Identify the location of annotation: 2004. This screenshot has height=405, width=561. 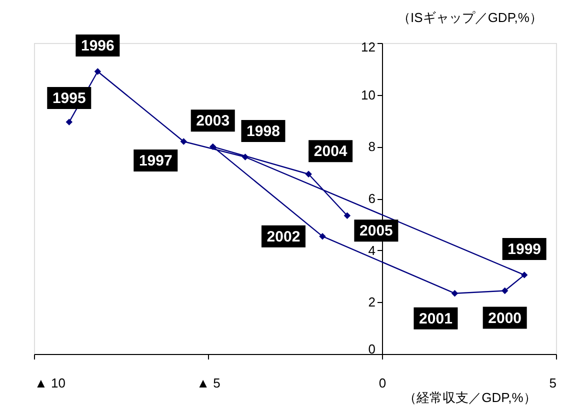
(331, 151).